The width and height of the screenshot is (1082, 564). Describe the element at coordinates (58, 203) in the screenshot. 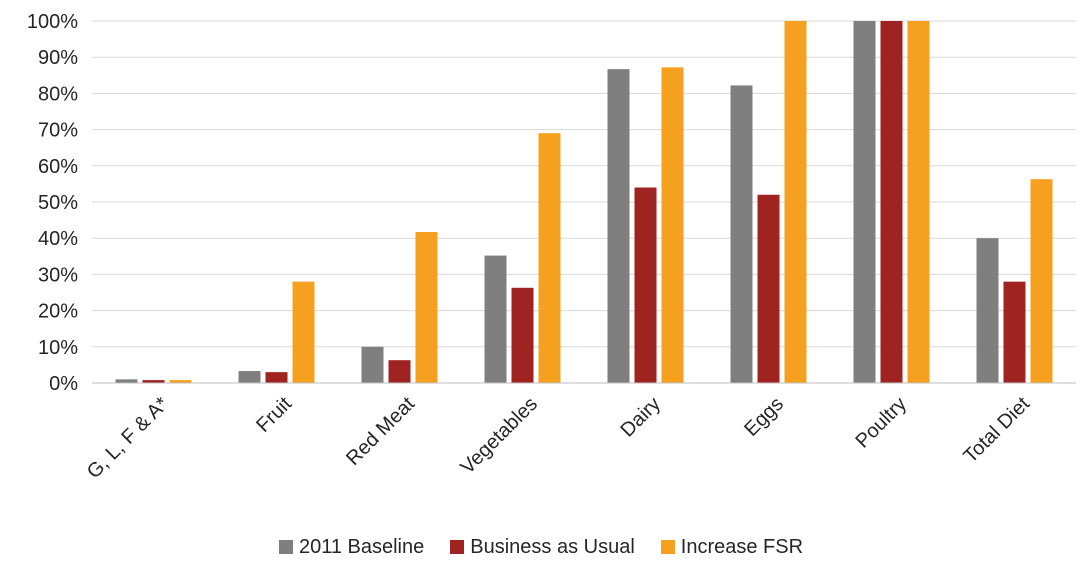

I see `y-tick-label: 50%` at that location.